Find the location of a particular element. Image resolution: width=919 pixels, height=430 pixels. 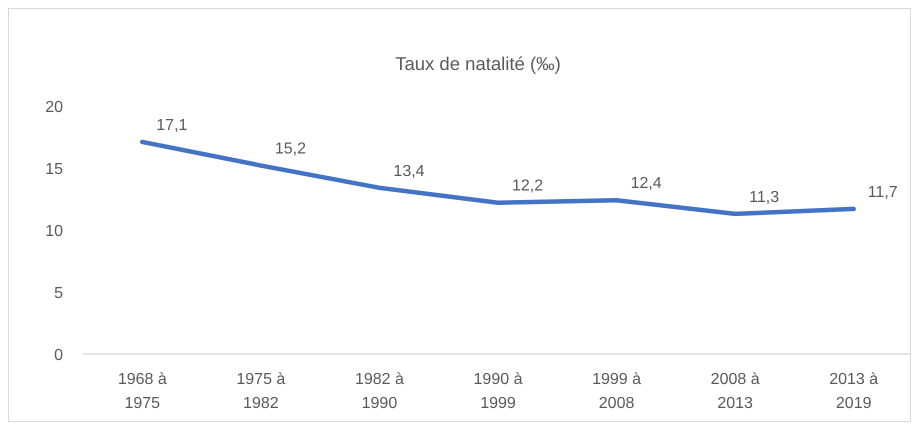

data-label: 15,2 is located at coordinates (290, 149).